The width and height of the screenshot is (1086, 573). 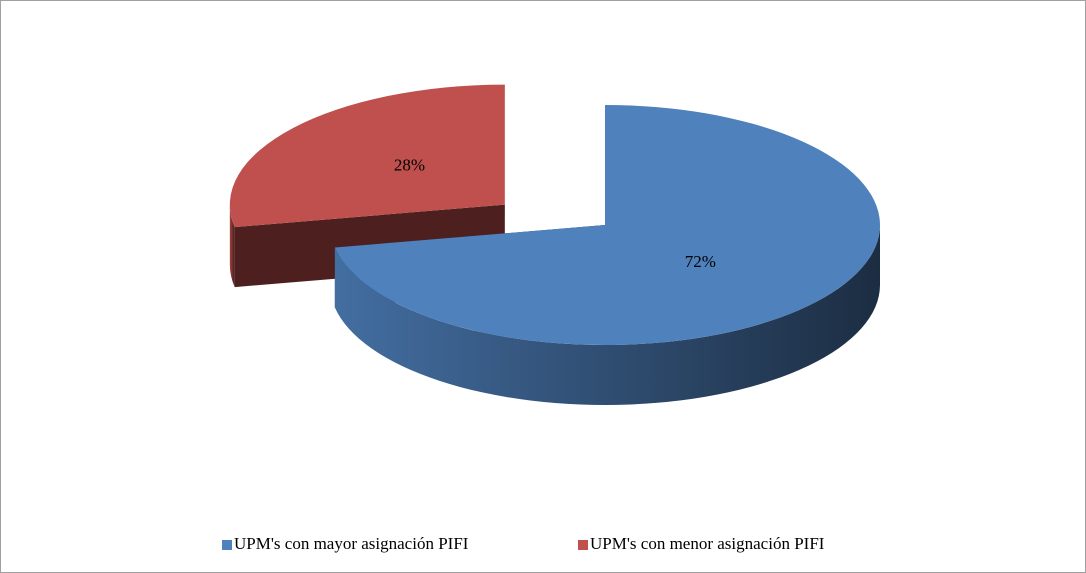 What do you see at coordinates (409, 164) in the screenshot?
I see `data-label: 28%` at bounding box center [409, 164].